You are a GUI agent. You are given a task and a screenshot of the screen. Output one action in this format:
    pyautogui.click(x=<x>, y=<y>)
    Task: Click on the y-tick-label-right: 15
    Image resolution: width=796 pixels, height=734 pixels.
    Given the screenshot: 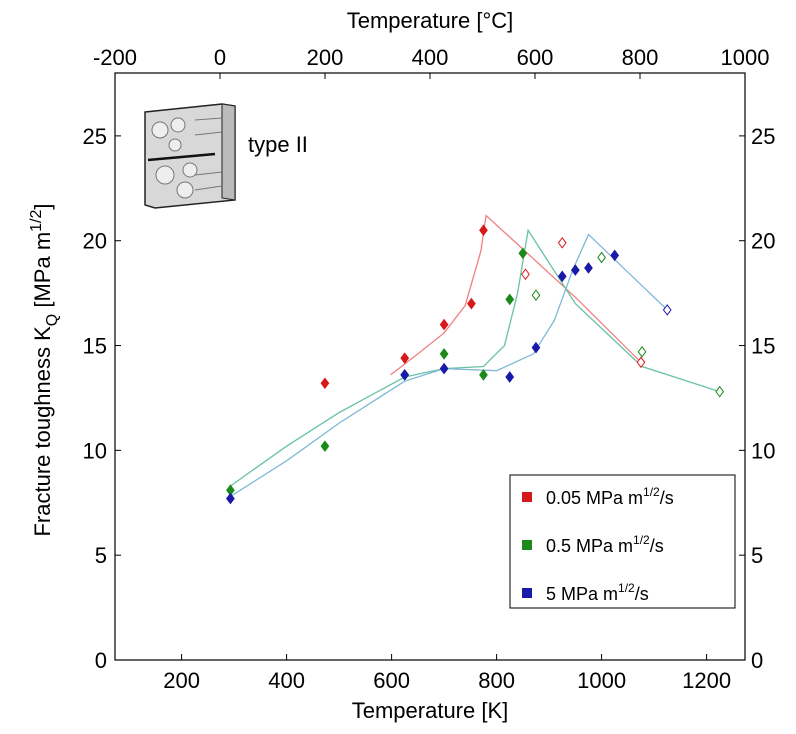 What is the action you would take?
    pyautogui.click(x=763, y=346)
    